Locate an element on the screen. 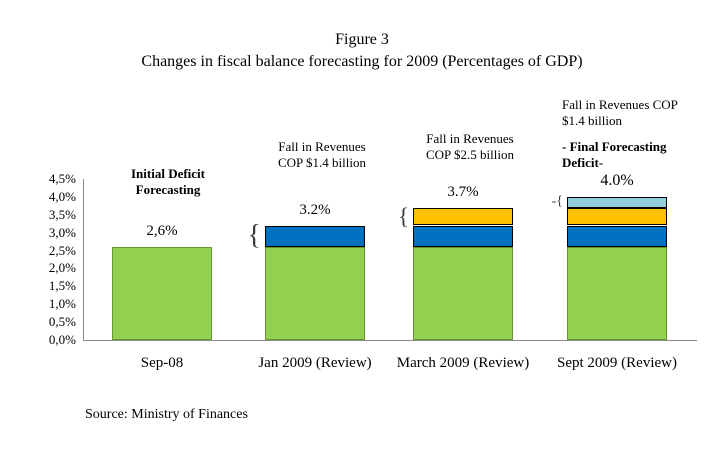 The height and width of the screenshot is (456, 724). annotation-block: - Final Forecasting Deficit- is located at coordinates (643, 155).